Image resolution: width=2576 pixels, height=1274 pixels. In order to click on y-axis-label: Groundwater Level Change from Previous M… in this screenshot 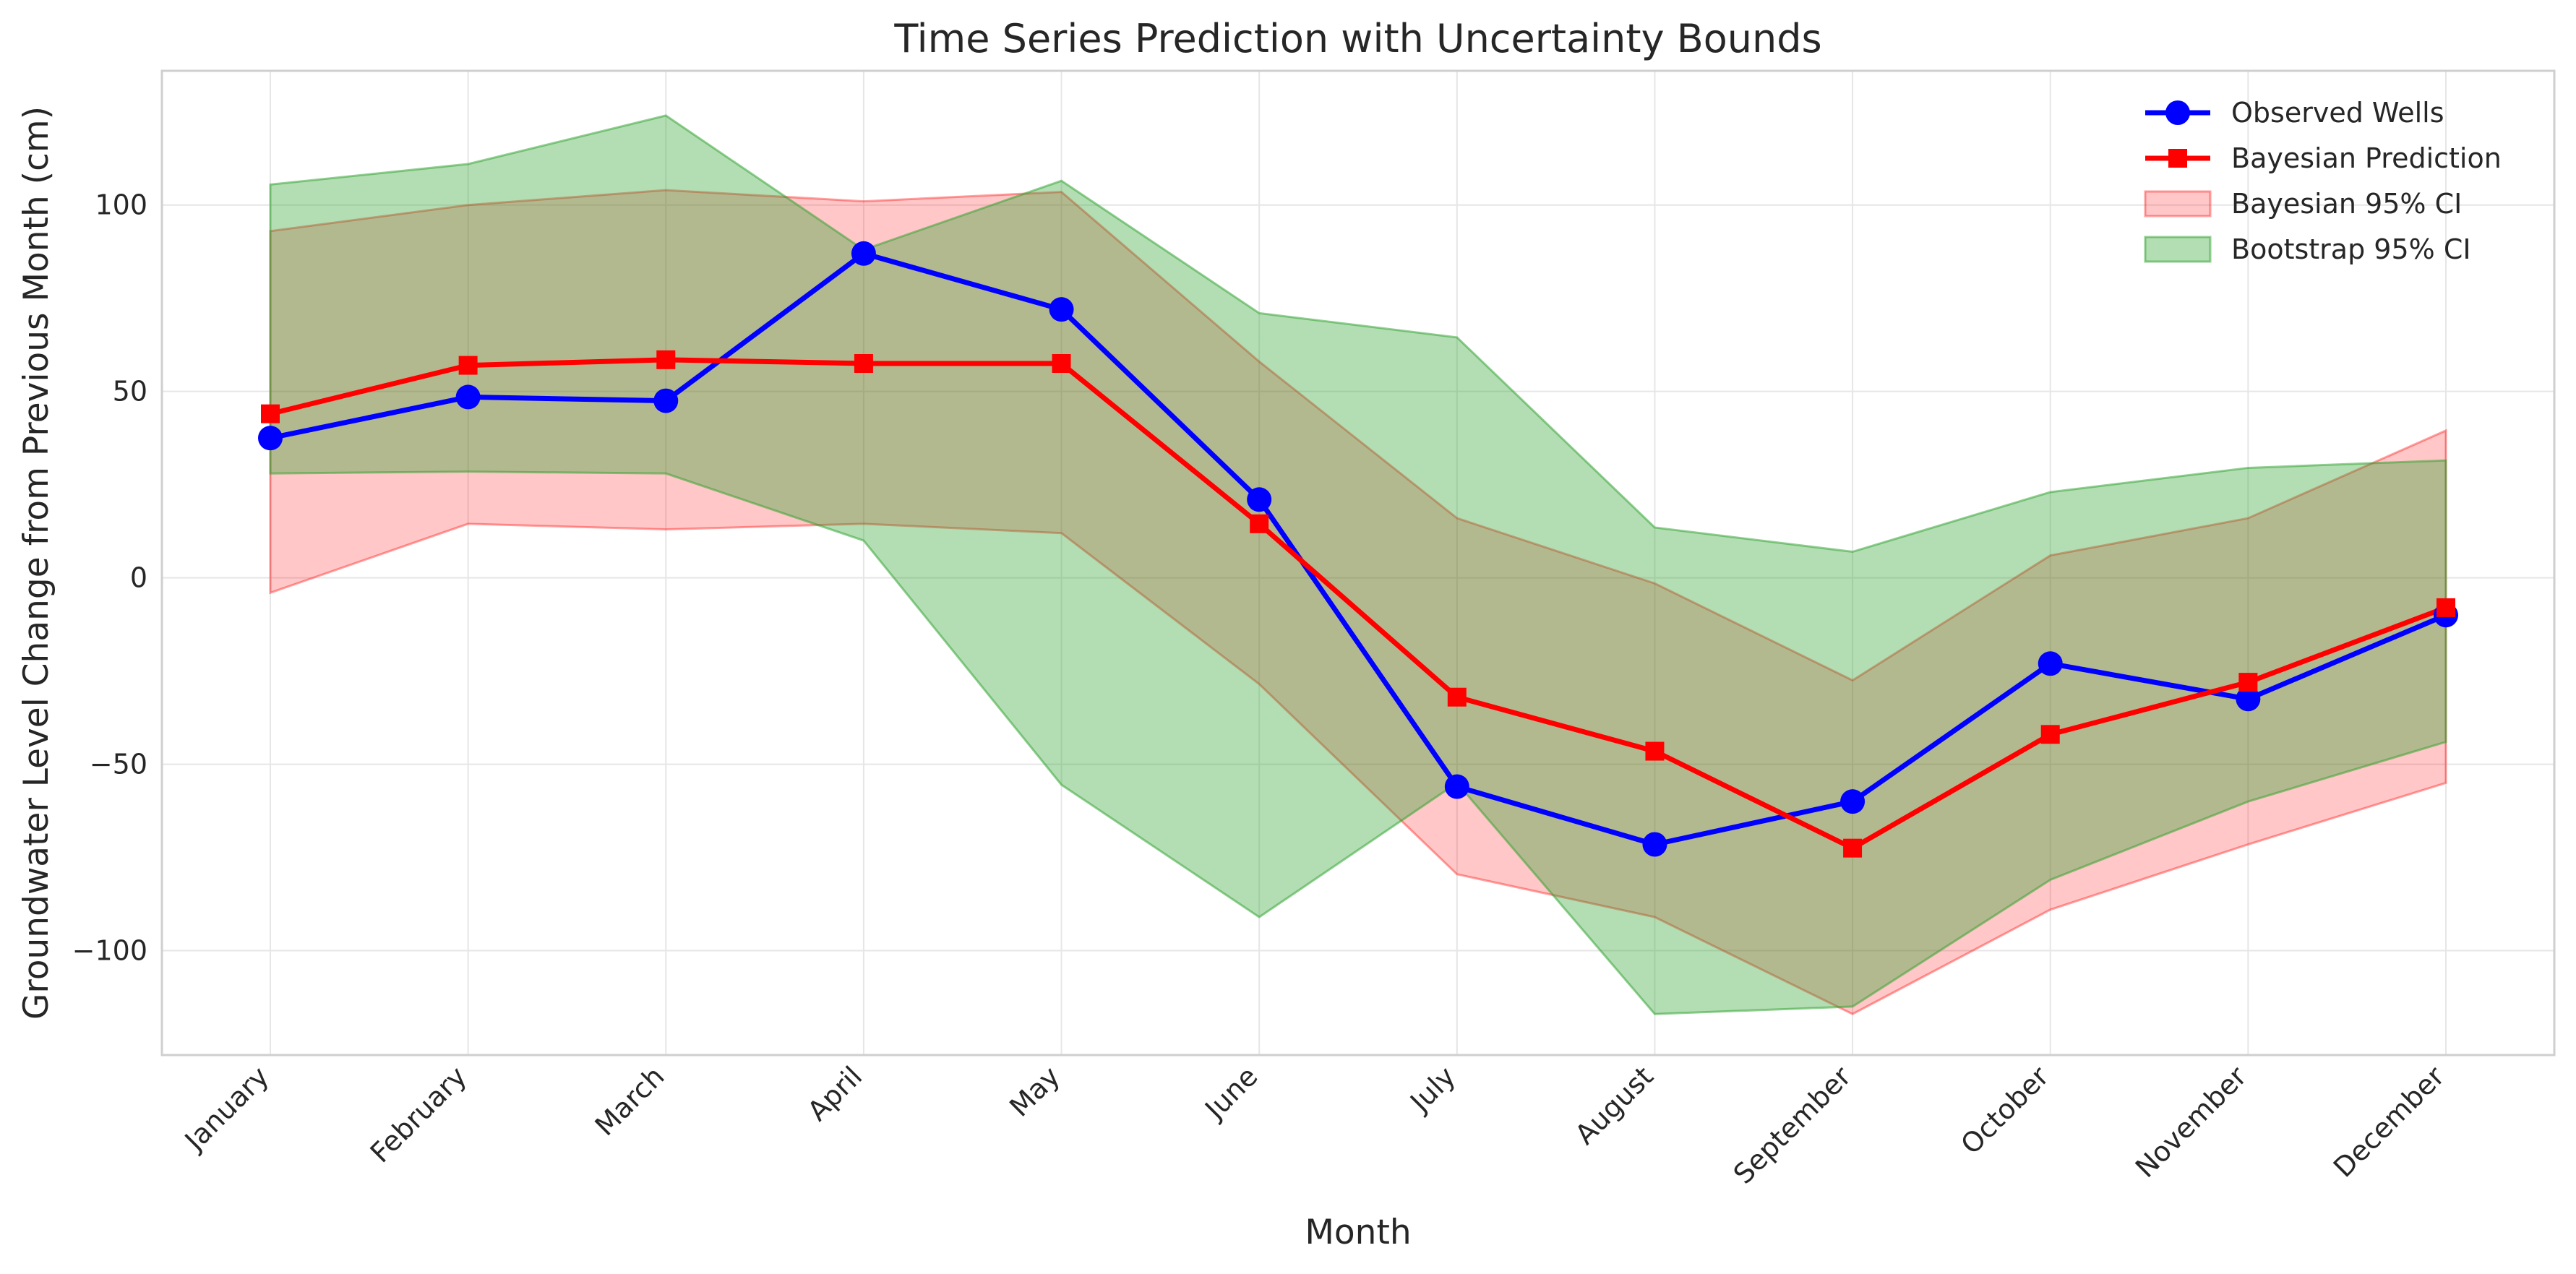, I will do `click(37, 563)`.